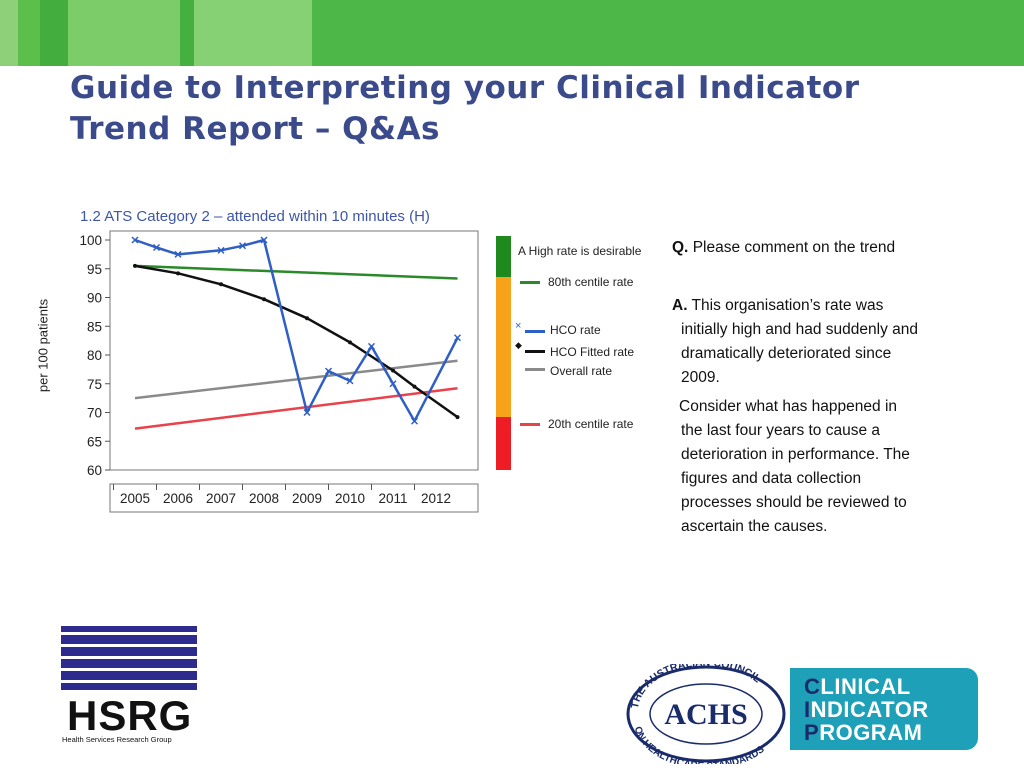  What do you see at coordinates (580, 251) in the screenshot?
I see `legend-header: A High rate is desirable` at bounding box center [580, 251].